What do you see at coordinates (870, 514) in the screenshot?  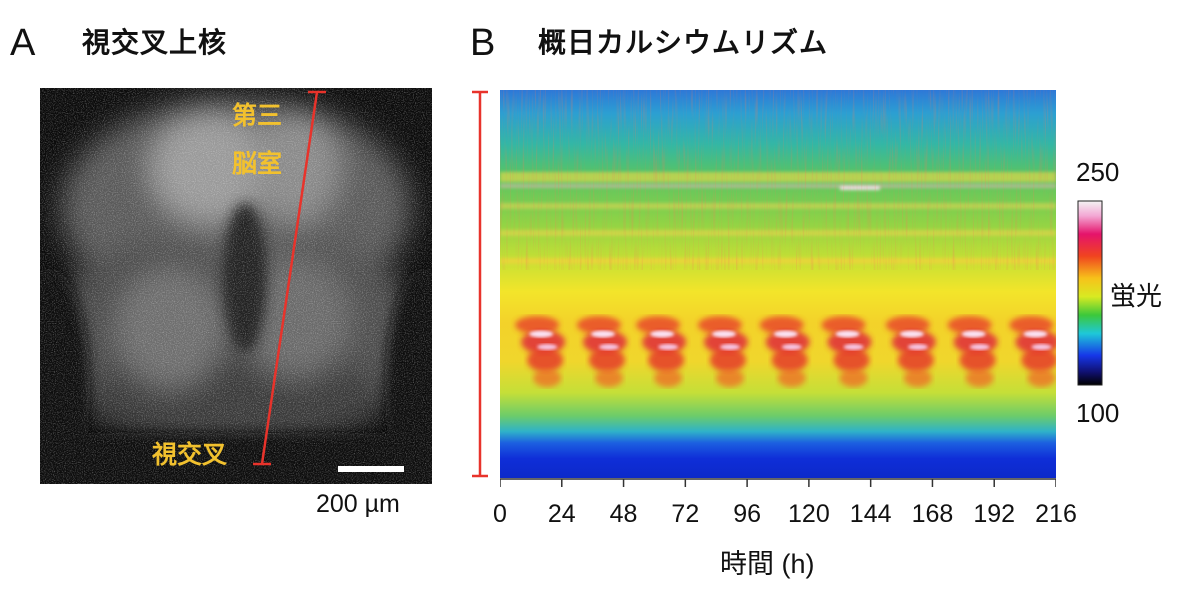 I see `x-tick-label: 144` at bounding box center [870, 514].